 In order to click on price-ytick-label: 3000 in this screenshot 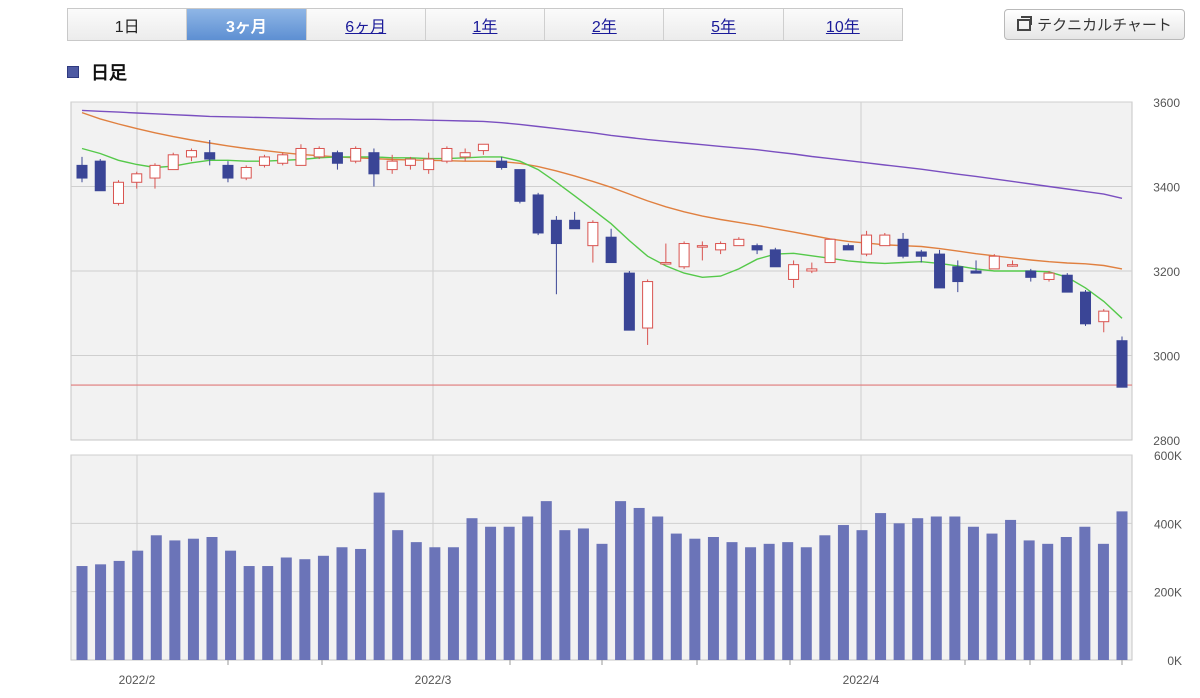, I will do `click(1166, 357)`.